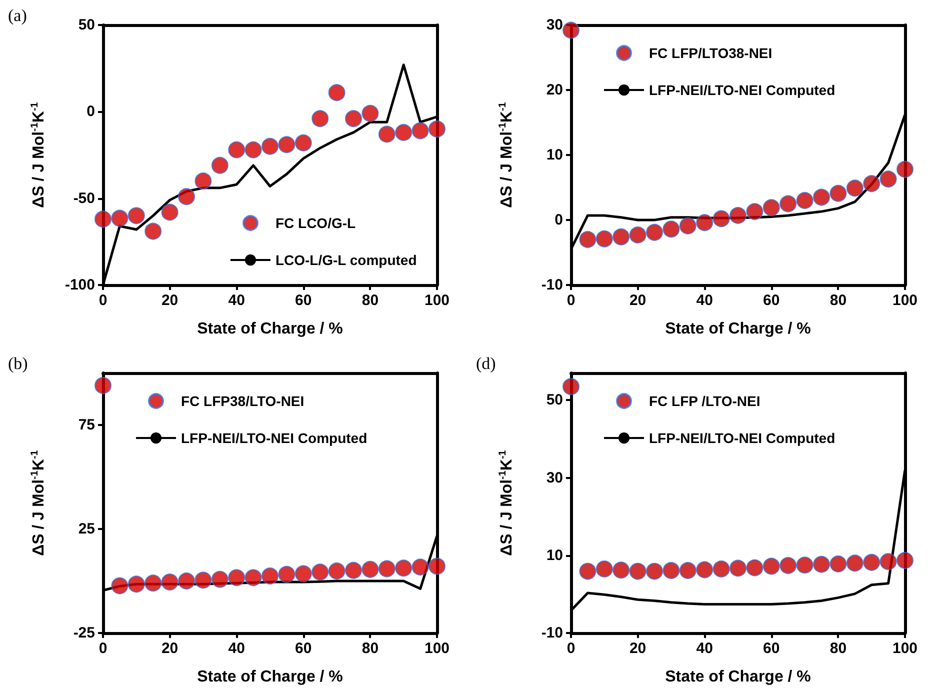  Describe the element at coordinates (710, 53) in the screenshot. I see `legend-label: FC LFP/LTO38-NEI` at that location.